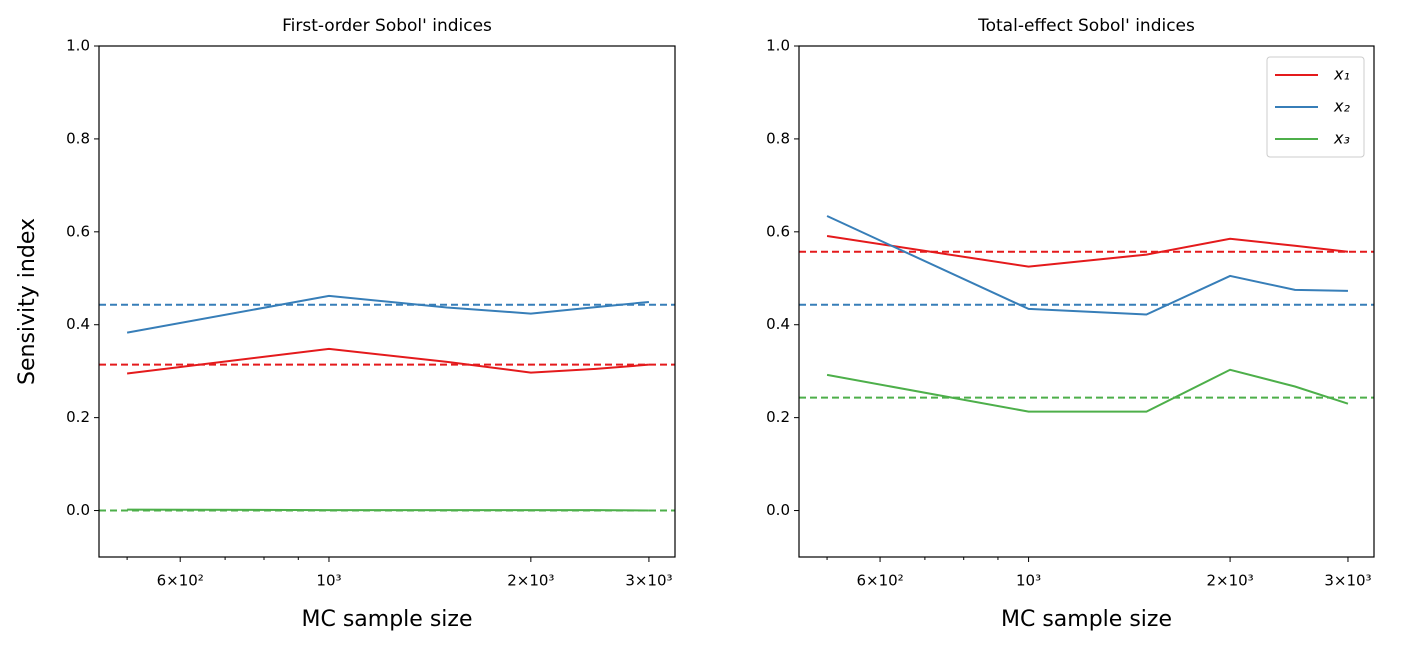  Describe the element at coordinates (1086, 26) in the screenshot. I see `subplot-title: Total-effect Sobol' indices` at that location.